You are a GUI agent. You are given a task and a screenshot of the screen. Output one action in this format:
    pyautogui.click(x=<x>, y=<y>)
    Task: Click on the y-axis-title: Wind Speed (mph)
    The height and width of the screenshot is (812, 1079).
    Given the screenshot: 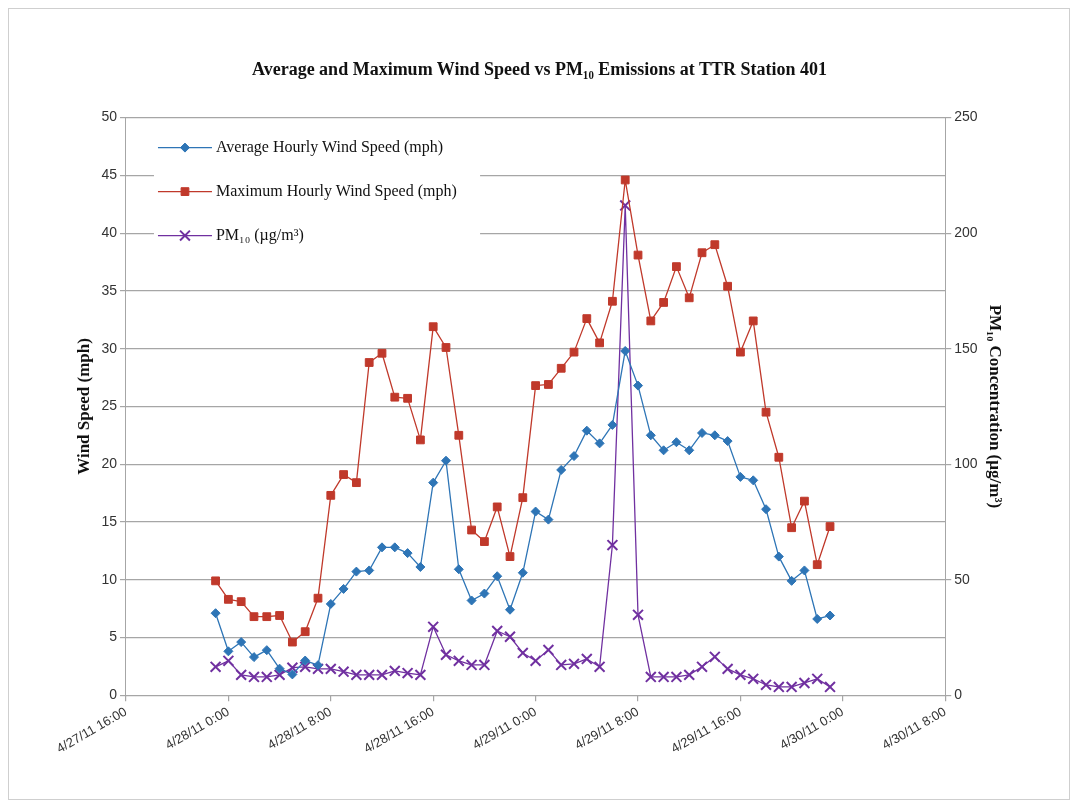 What is the action you would take?
    pyautogui.click(x=83, y=406)
    